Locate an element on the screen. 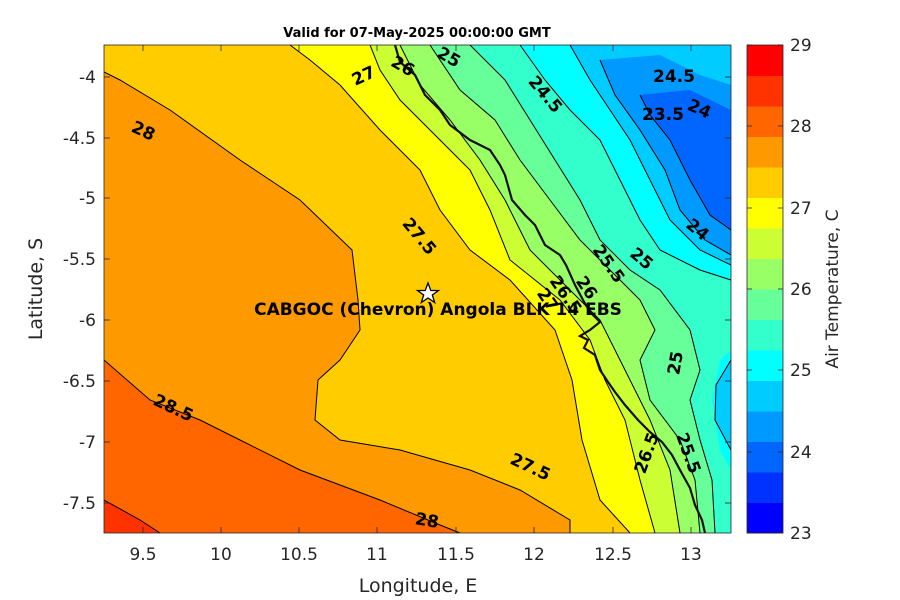 The height and width of the screenshot is (600, 900). y-axis-label: Latitude, S is located at coordinates (36, 289).